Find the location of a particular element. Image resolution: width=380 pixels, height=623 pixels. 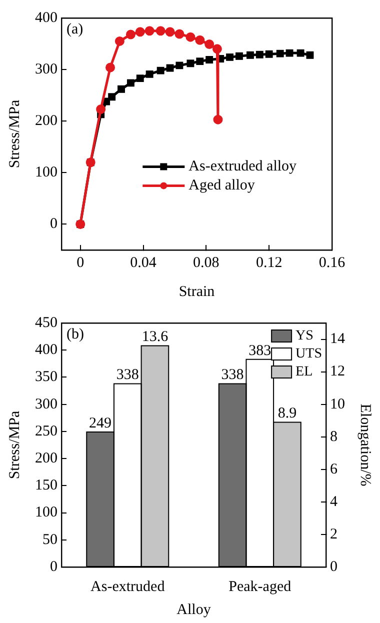

y-tick-label: 250 is located at coordinates (46, 431).